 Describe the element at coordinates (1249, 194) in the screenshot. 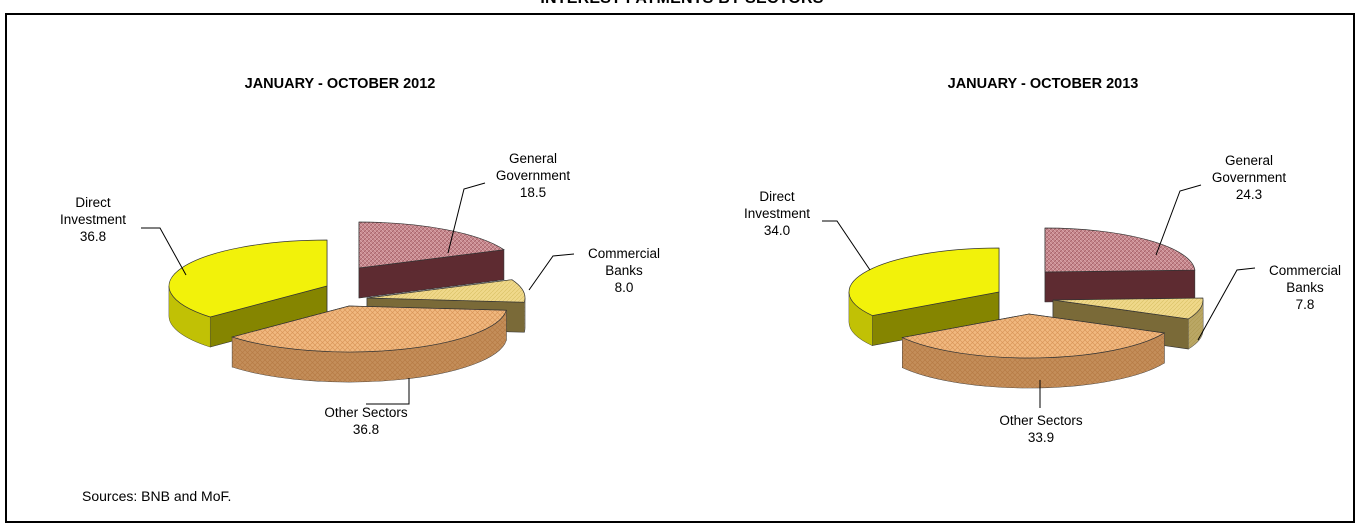

I see `value-label: 24.3` at that location.